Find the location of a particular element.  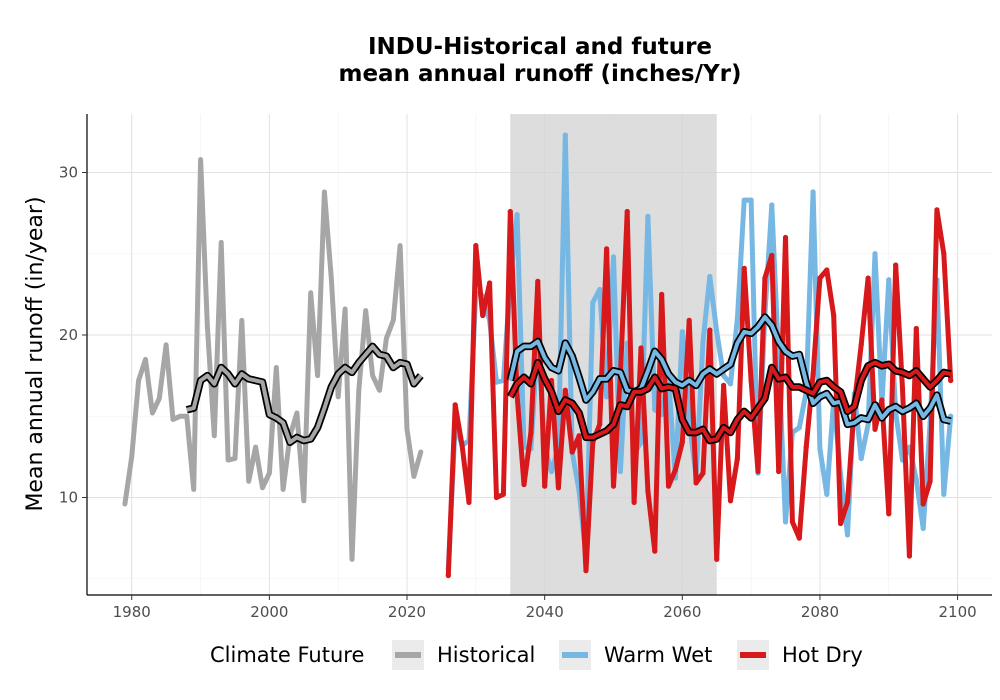

y-axis-title: Mean annual runoff (in/year) is located at coordinates (35, 353).